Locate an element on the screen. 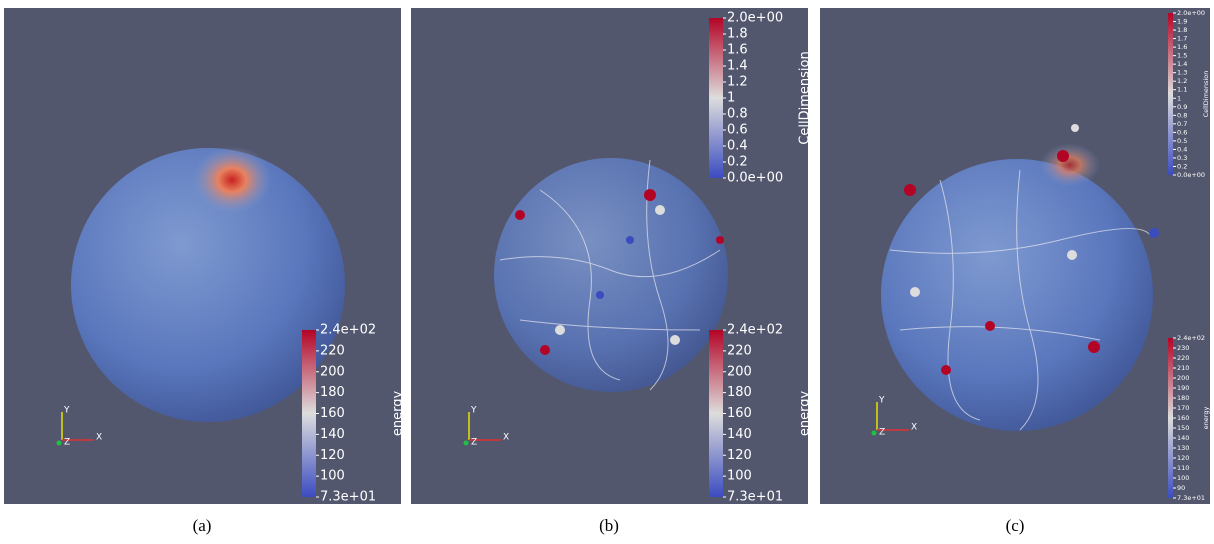 This screenshot has height=544, width=1214. caption: (a) is located at coordinates (202, 525).